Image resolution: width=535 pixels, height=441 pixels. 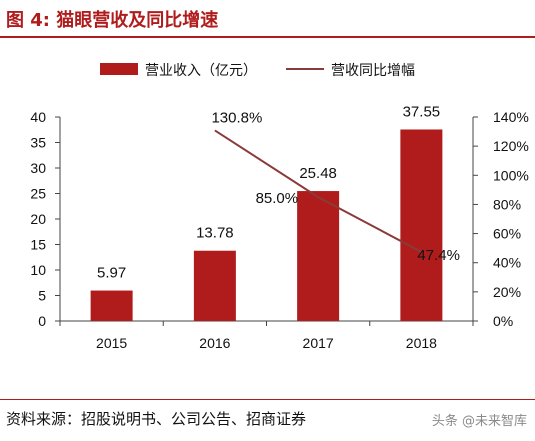 I want to click on left-axis: 0 5 10 15 20 25 30 35 40, so click(x=45, y=219).